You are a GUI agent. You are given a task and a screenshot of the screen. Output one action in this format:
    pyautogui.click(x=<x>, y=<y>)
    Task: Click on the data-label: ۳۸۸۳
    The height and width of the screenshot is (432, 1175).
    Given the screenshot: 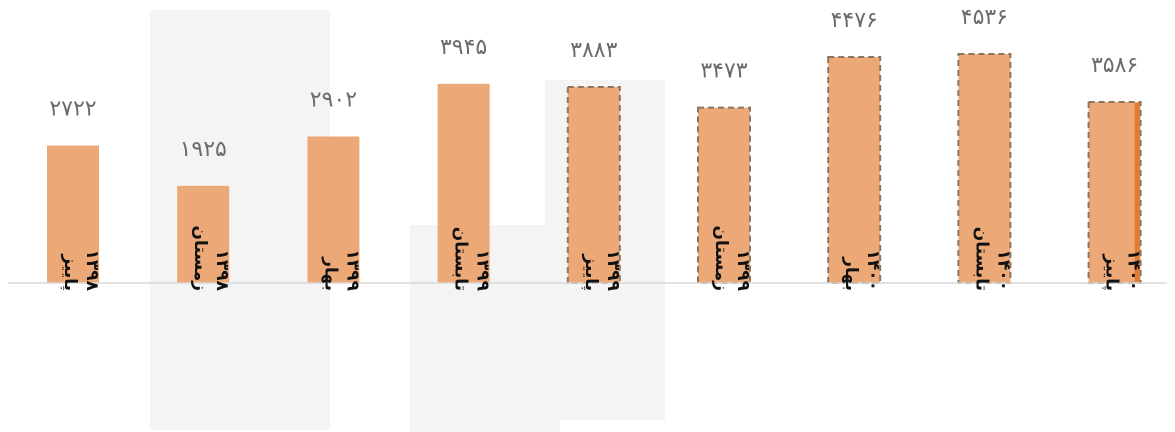 What is the action you would take?
    pyautogui.click(x=593, y=50)
    